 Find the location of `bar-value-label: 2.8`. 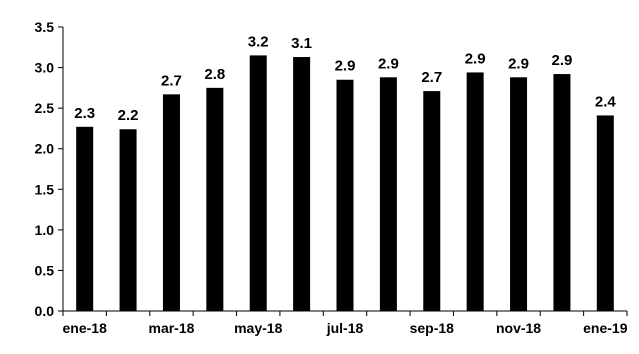

bar-value-label: 2.8 is located at coordinates (214, 74).